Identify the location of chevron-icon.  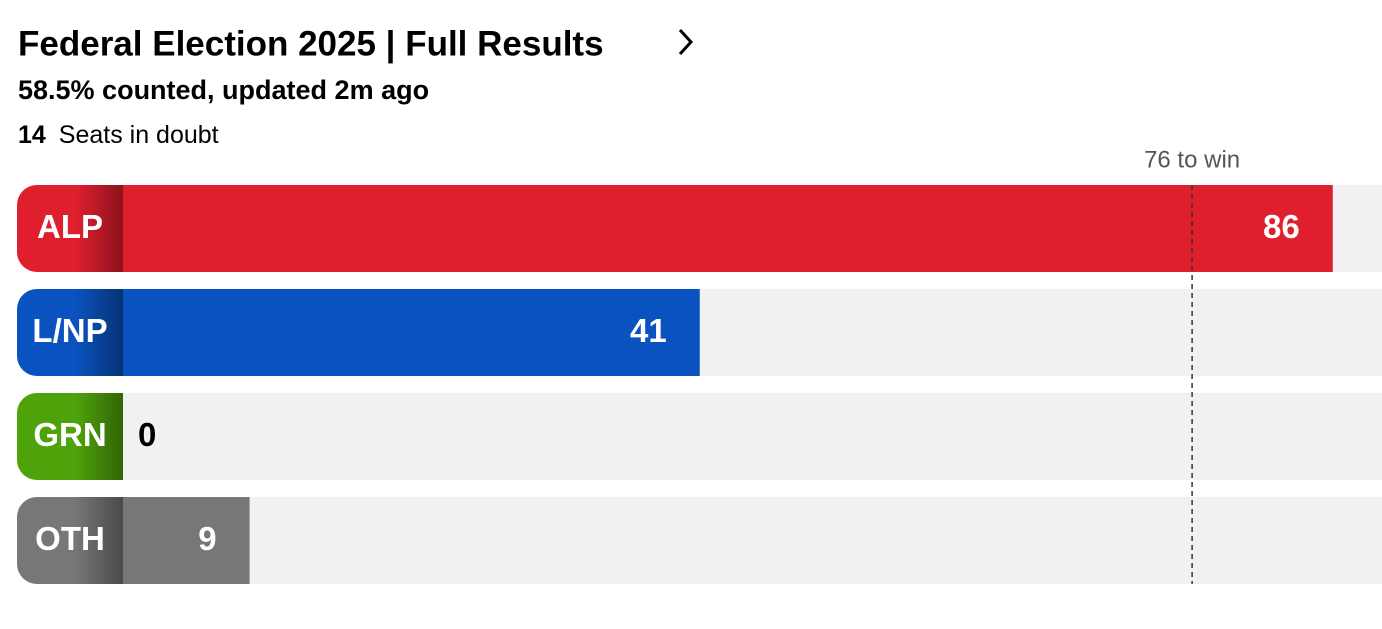
(686, 42).